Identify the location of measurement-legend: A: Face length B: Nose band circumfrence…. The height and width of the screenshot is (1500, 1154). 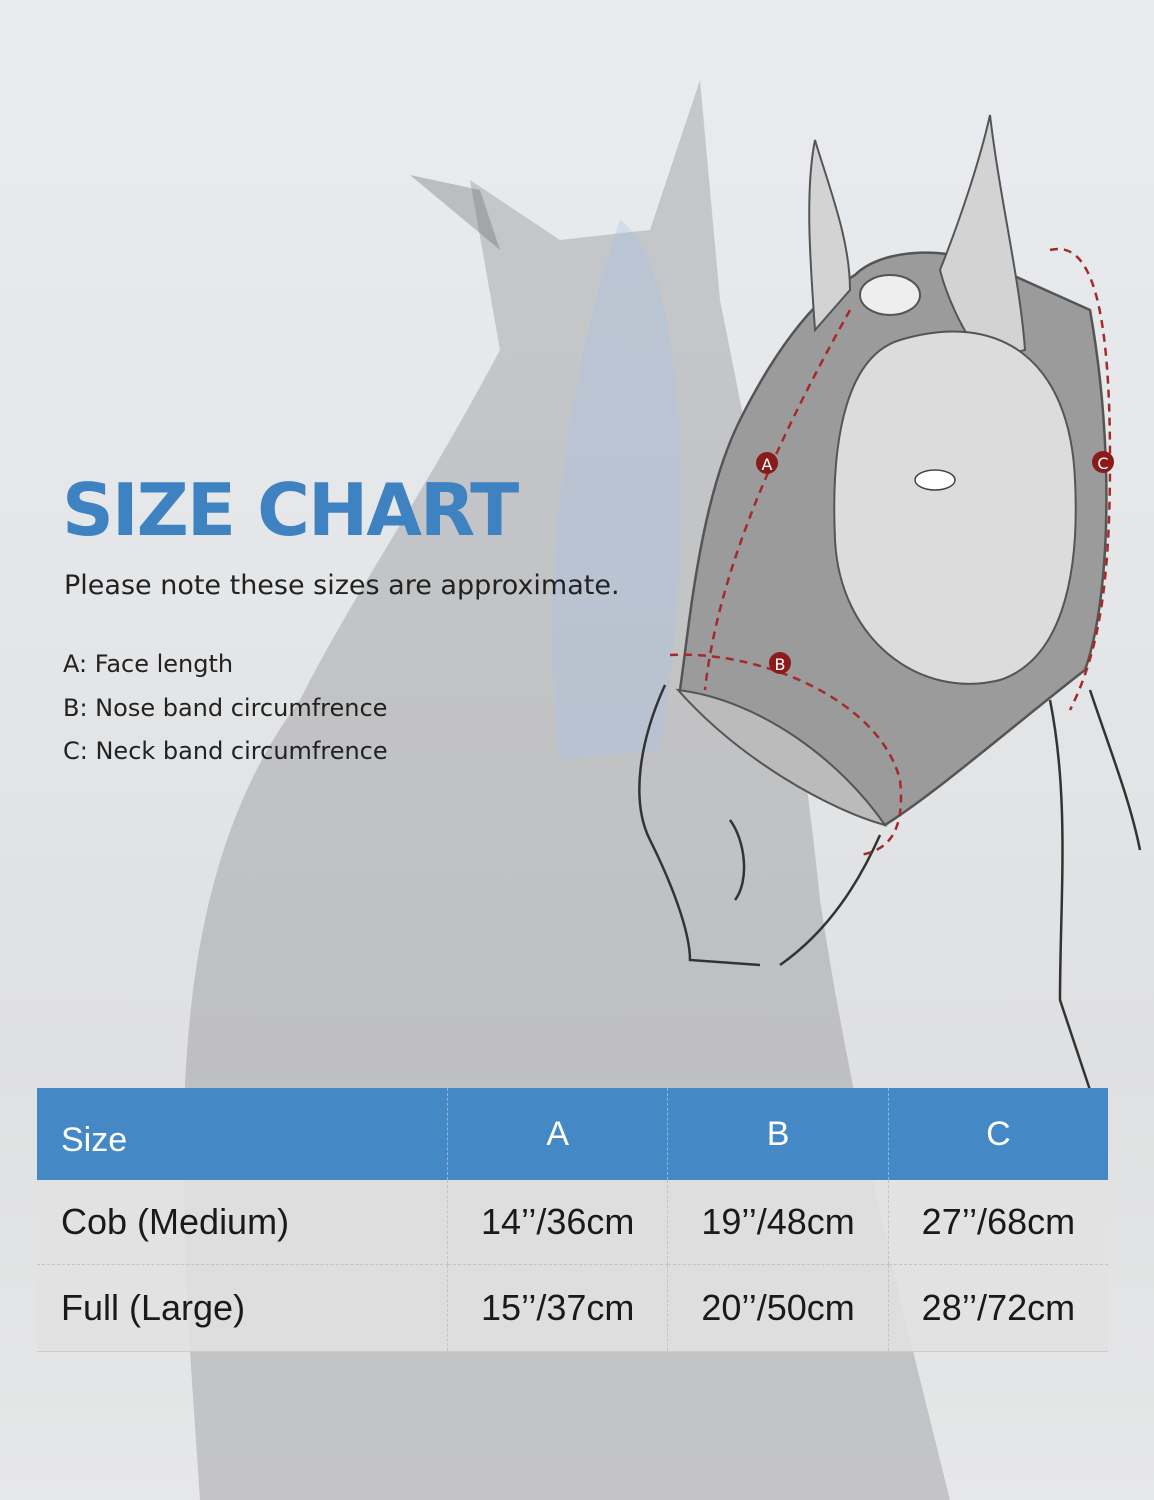
(225, 708).